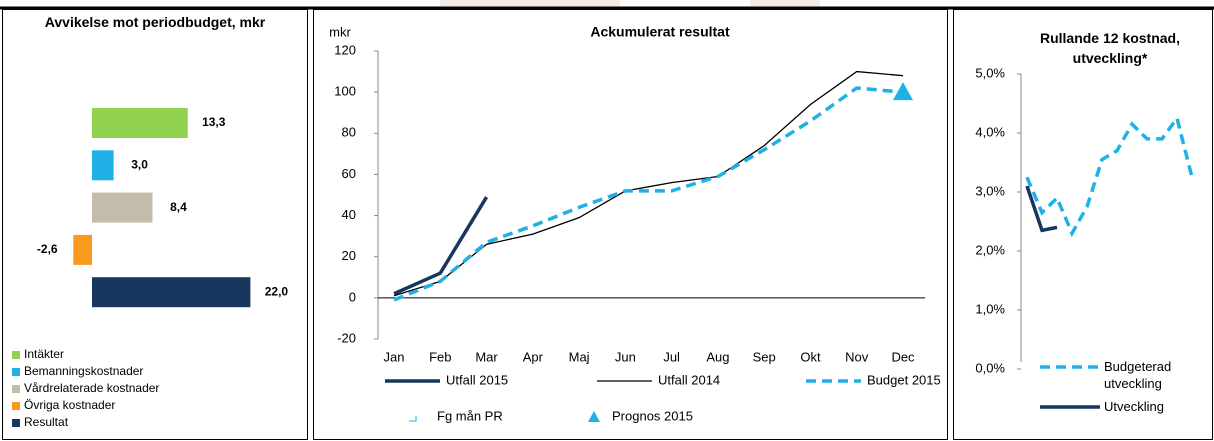 This screenshot has height=441, width=1214. Describe the element at coordinates (349, 173) in the screenshot. I see `y-tick-label: 60` at that location.